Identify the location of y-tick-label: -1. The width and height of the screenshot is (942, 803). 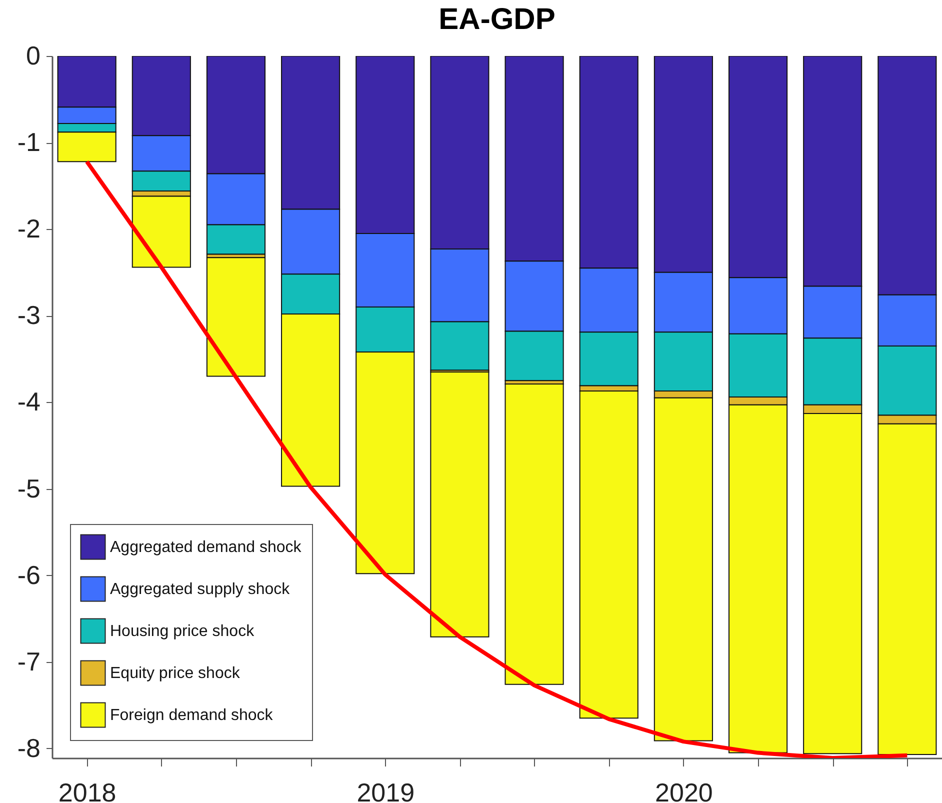
(28, 142).